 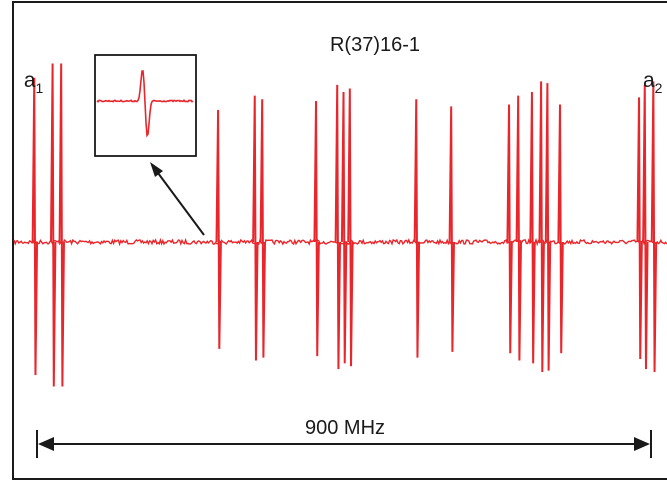 What do you see at coordinates (375, 45) in the screenshot?
I see `chart-title: R(37)16-1` at bounding box center [375, 45].